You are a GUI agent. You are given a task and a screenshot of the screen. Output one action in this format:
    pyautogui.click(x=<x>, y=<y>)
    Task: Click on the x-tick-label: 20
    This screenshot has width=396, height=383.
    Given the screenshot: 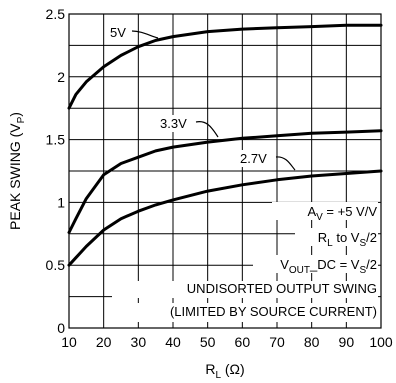 What is the action you would take?
    pyautogui.click(x=104, y=342)
    